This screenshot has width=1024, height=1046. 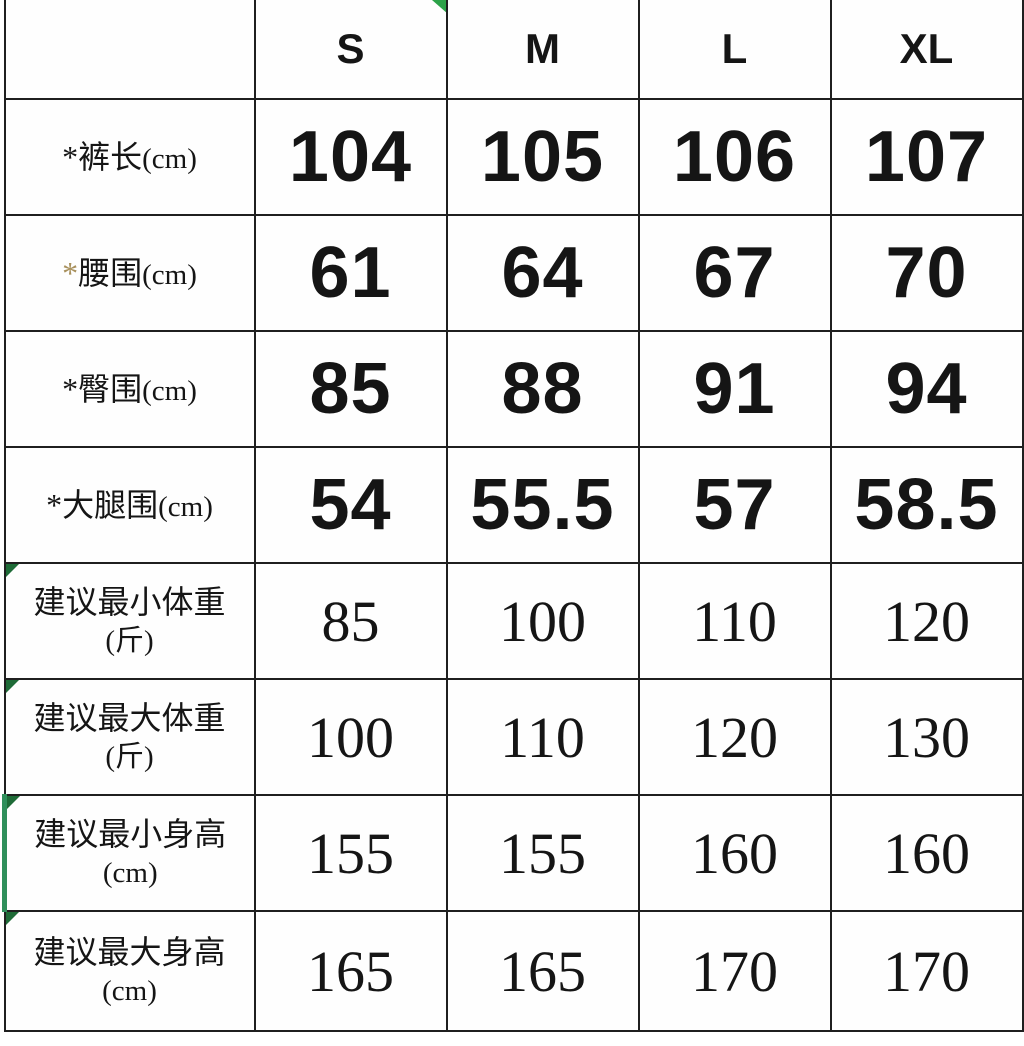 What do you see at coordinates (926, 157) in the screenshot?
I see `value-cell: 107` at bounding box center [926, 157].